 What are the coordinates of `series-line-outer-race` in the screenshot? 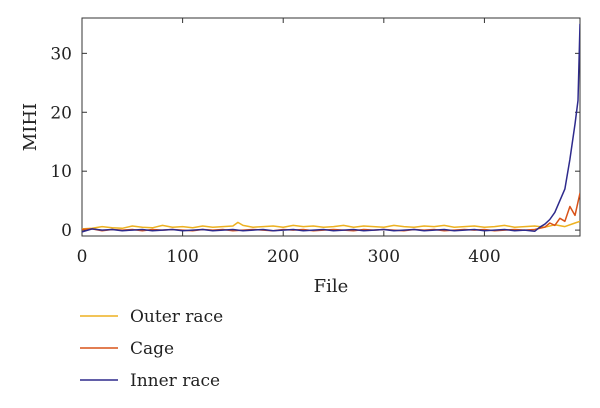 It's located at (331, 225).